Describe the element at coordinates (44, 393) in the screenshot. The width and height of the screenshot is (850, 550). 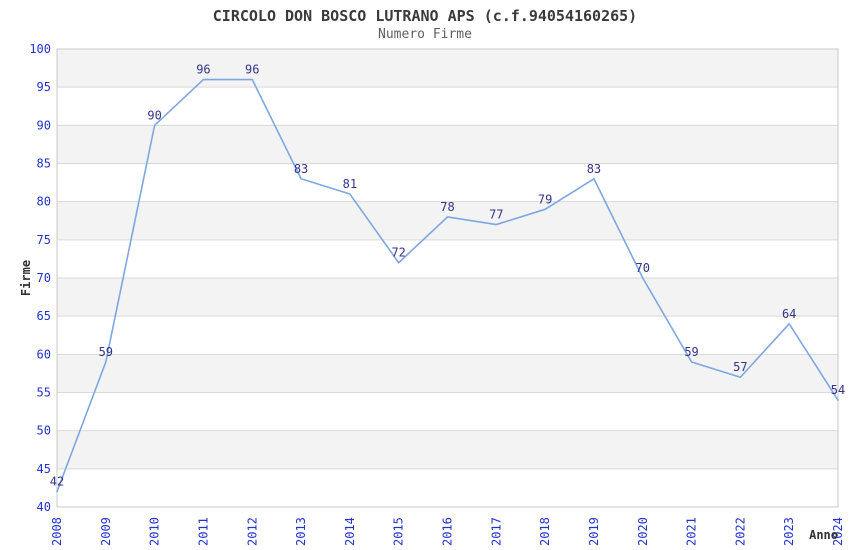
I see `y-tick-label: 55` at that location.